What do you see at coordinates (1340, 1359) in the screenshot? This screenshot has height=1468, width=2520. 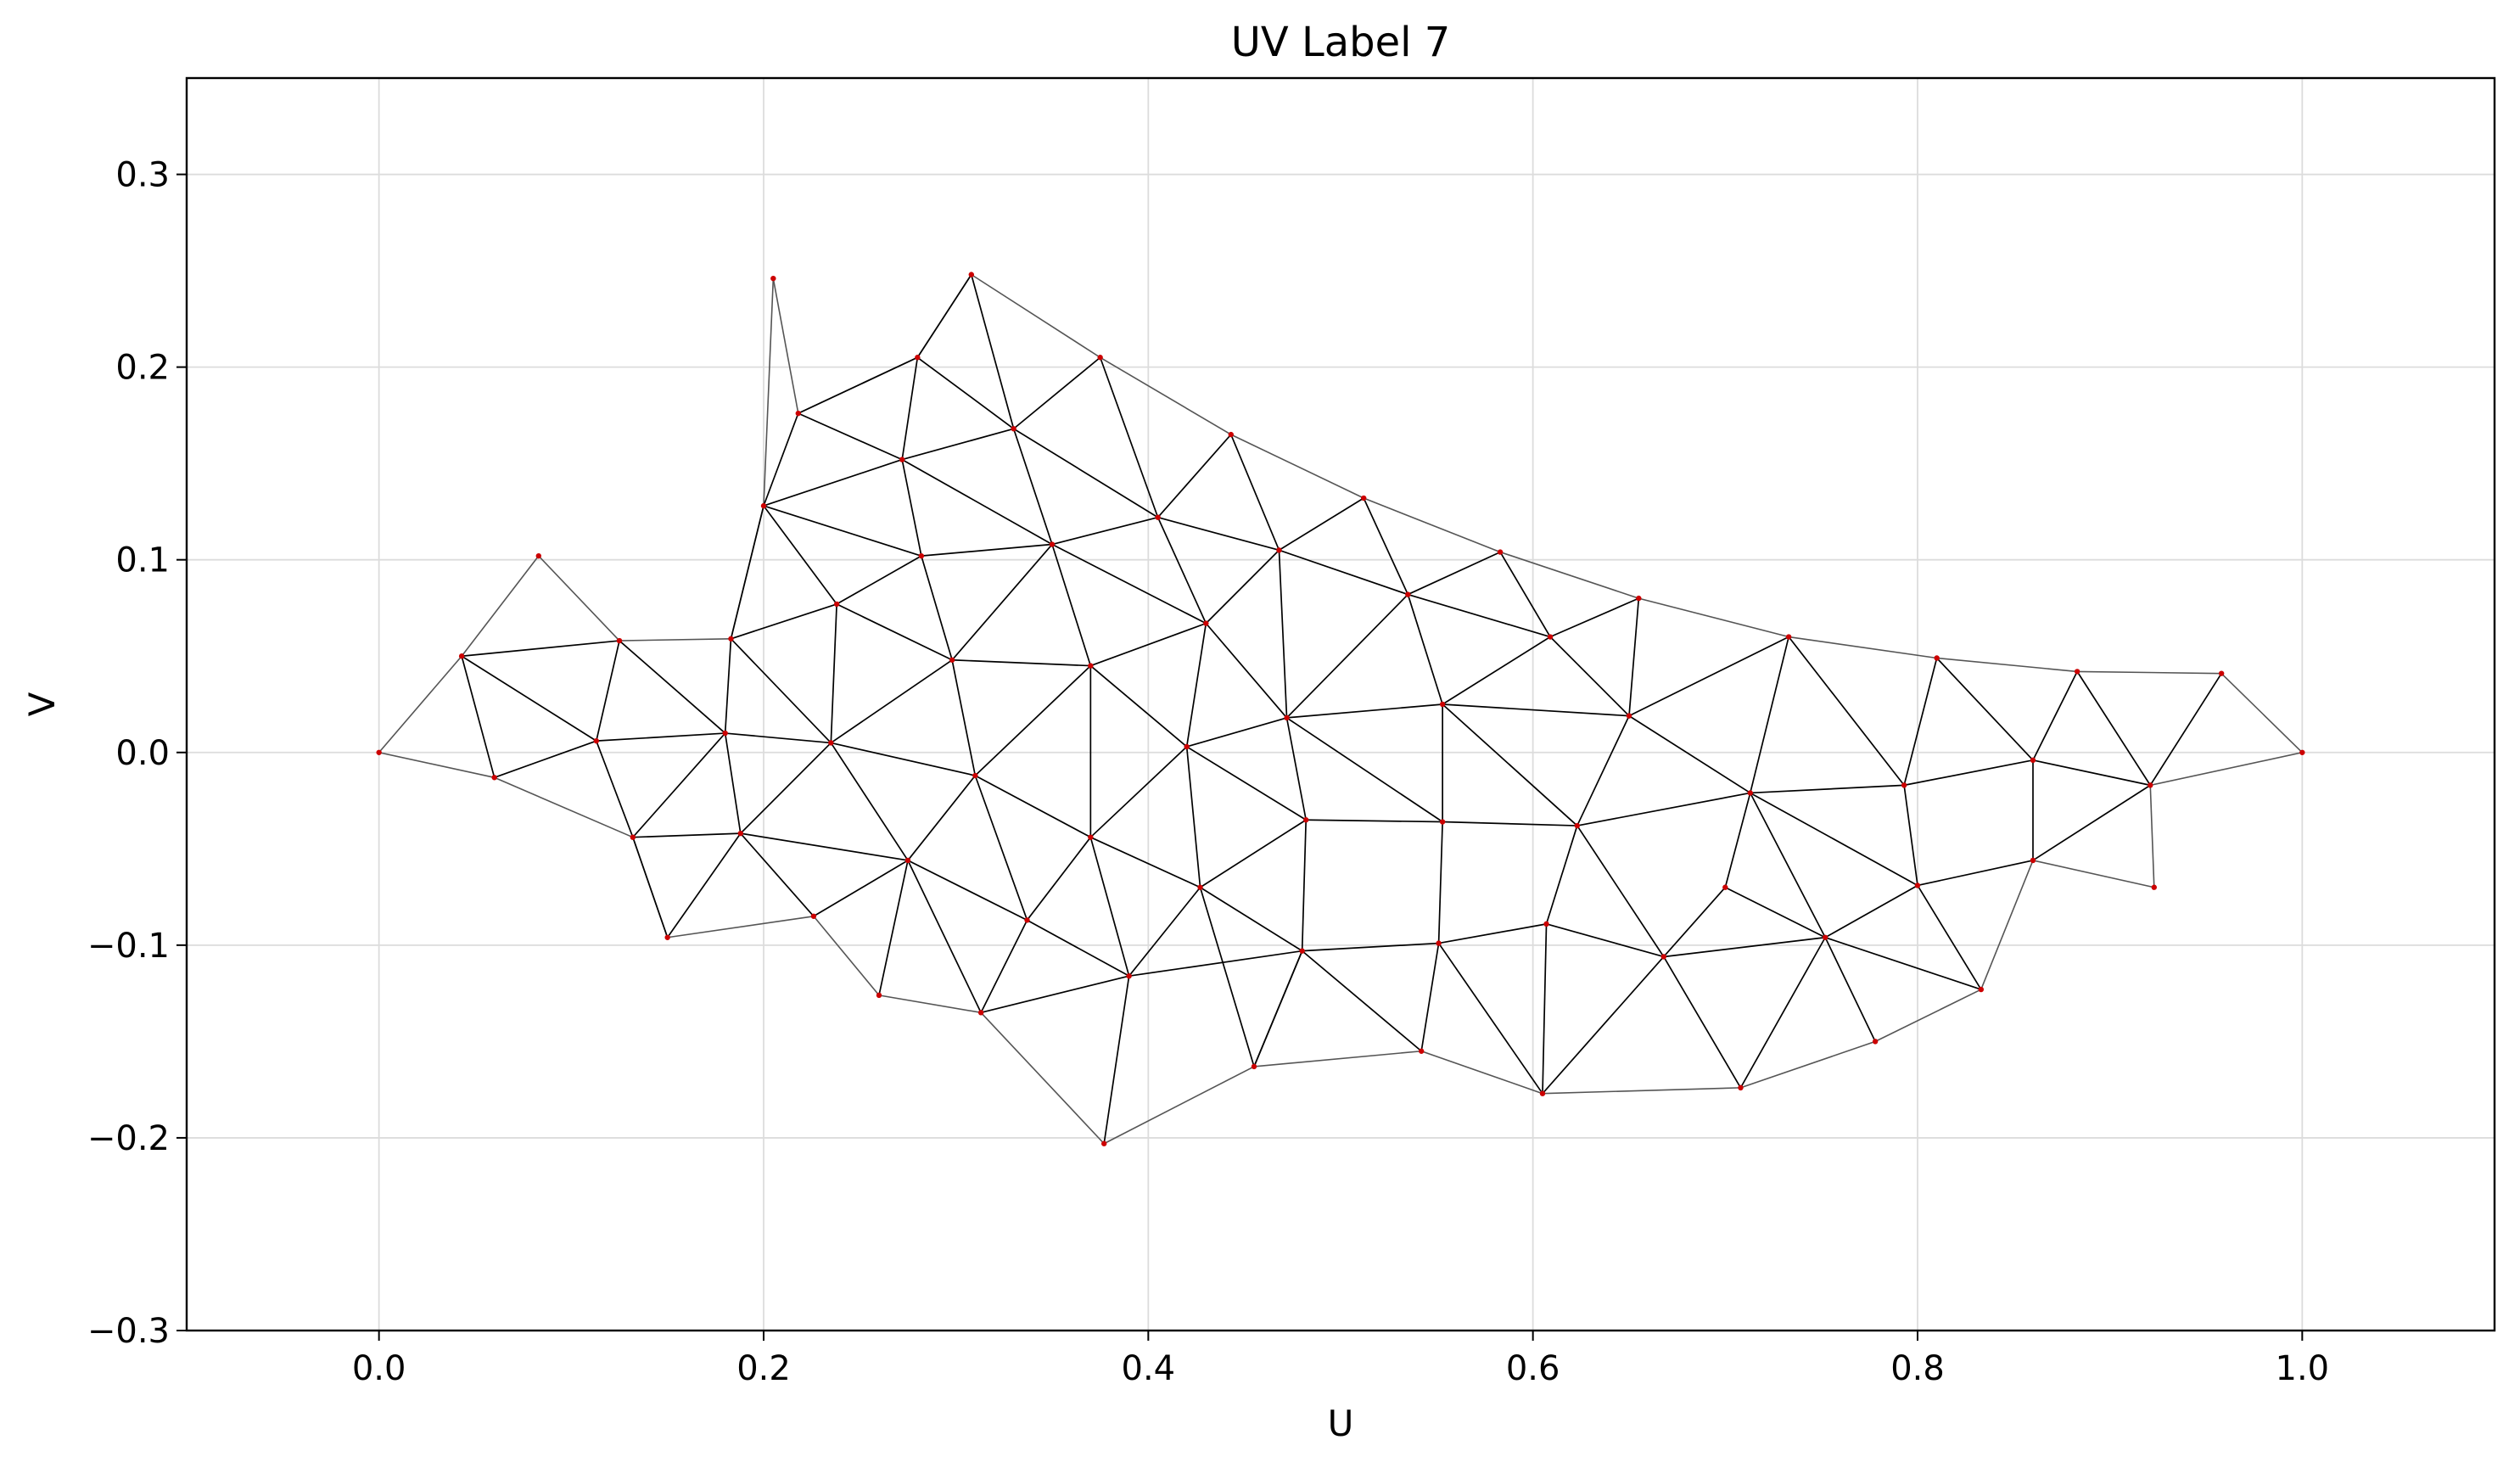 I see `x-axis-ticks: 0.0 0.2 0.4 0.6 0.8 1.0` at bounding box center [1340, 1359].